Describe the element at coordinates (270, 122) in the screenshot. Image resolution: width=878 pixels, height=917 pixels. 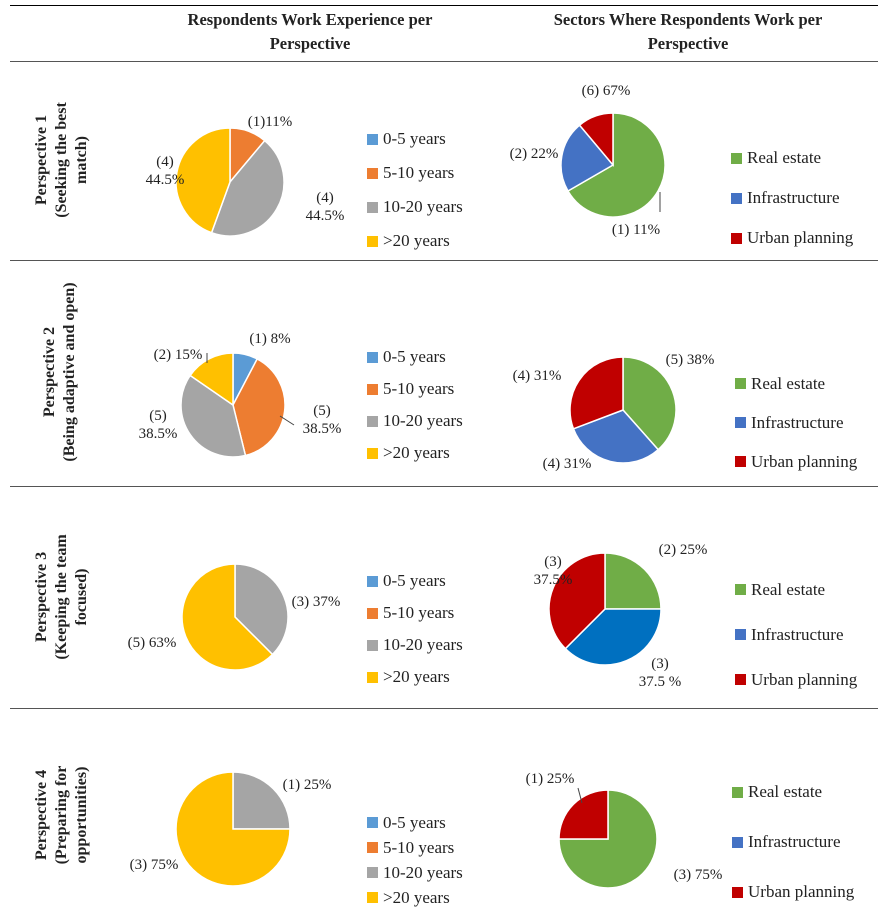
I see `slice-label-line: (1)11%` at that location.